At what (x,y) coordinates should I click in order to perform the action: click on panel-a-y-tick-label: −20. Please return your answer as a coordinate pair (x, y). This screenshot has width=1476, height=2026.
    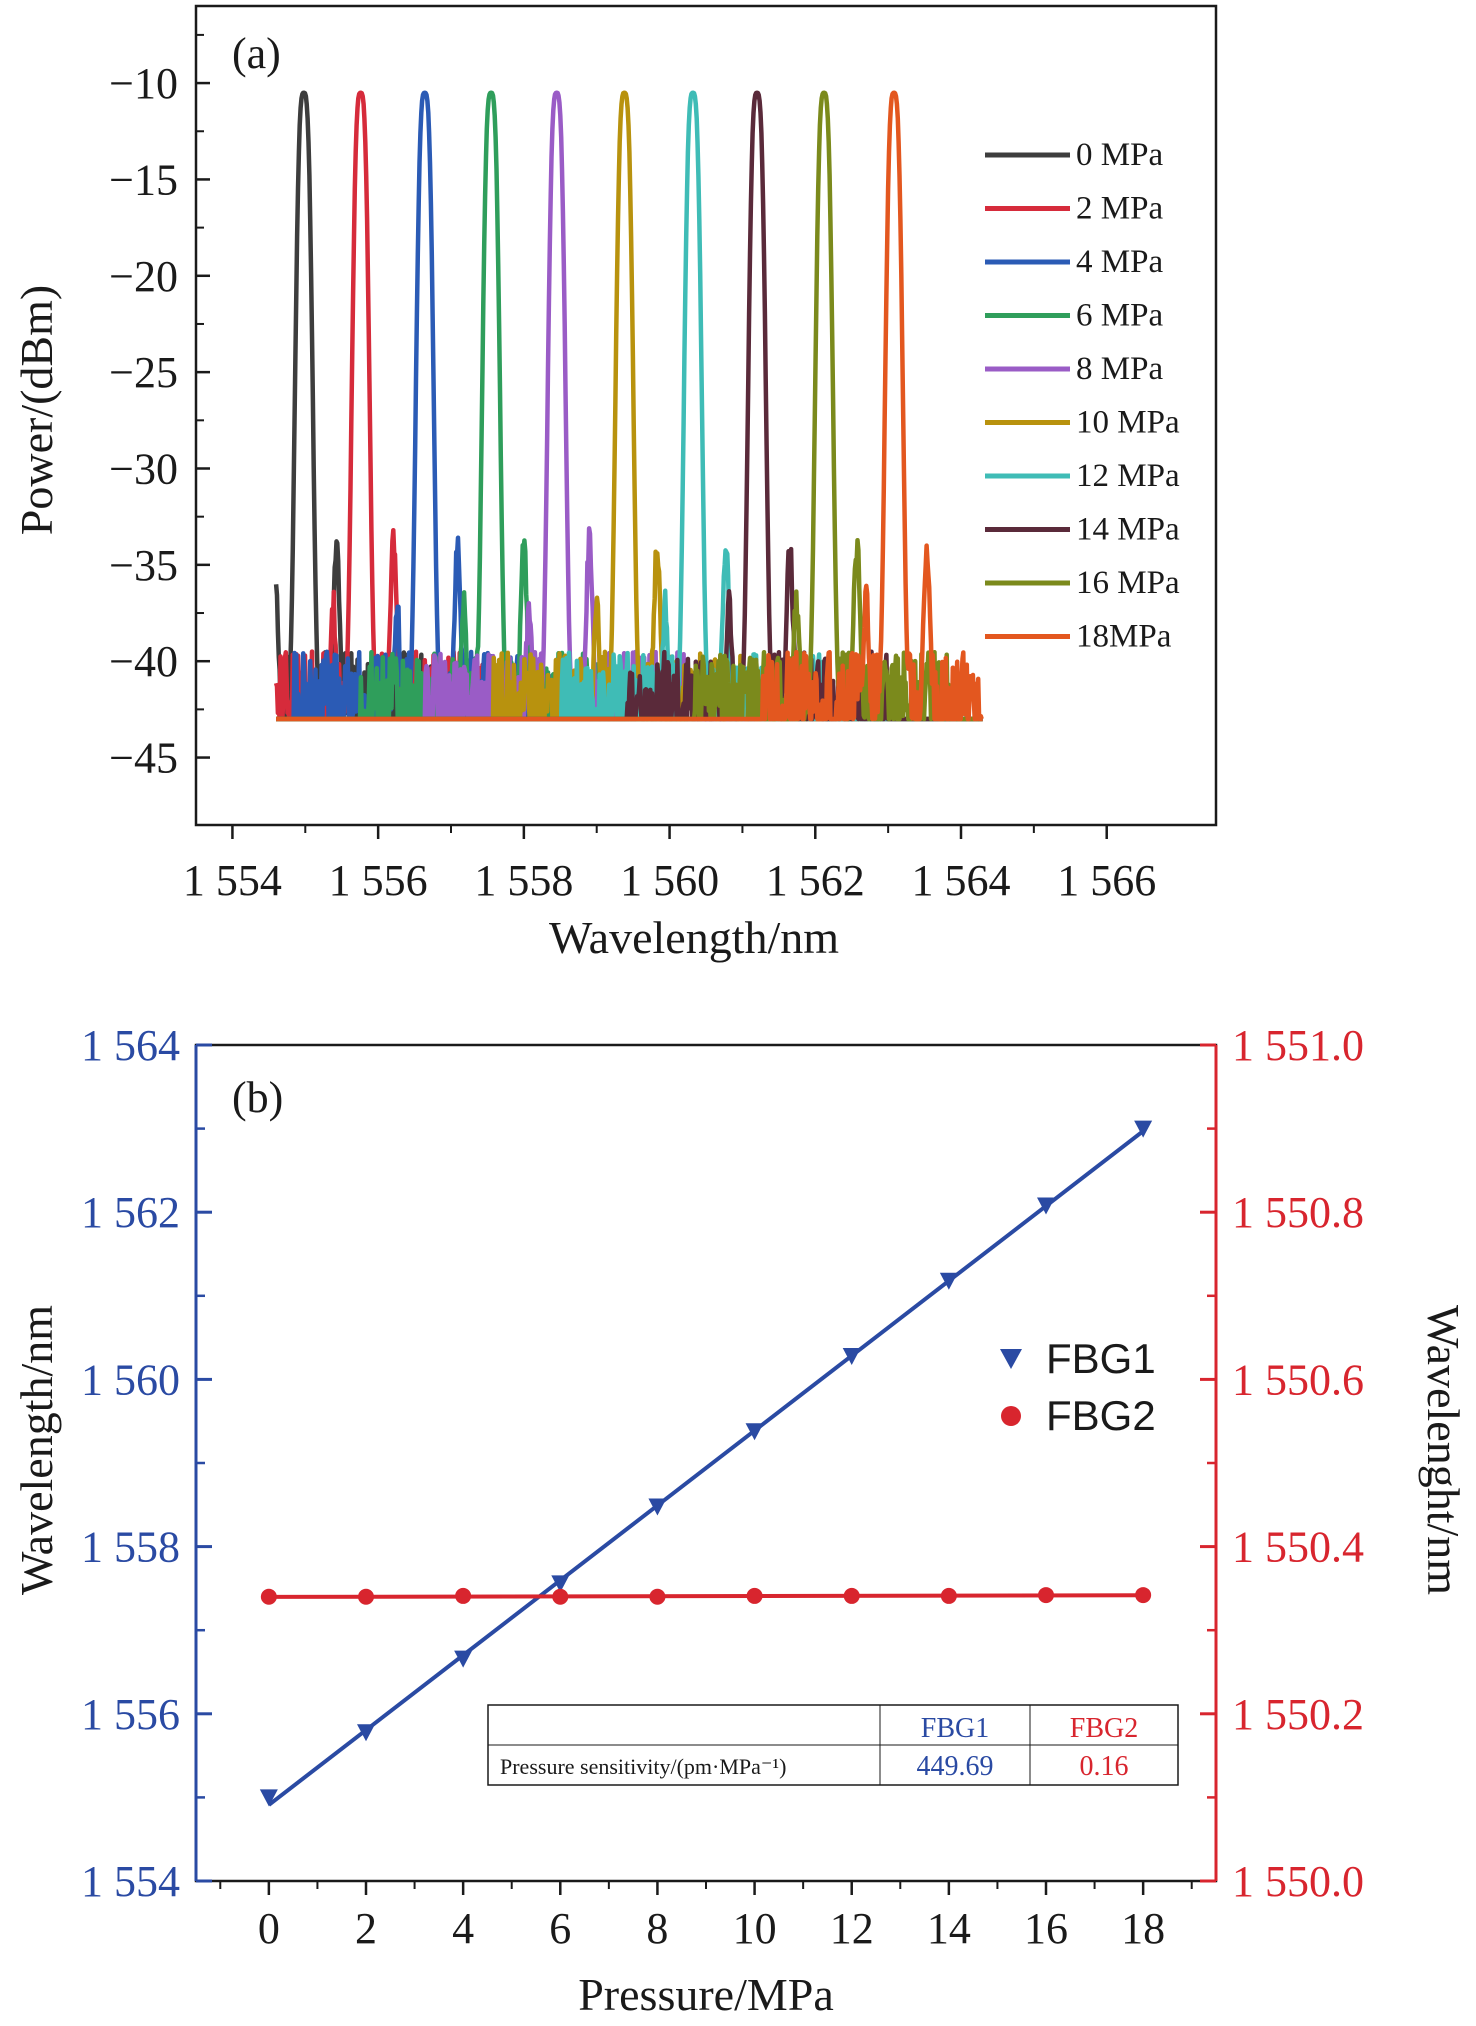
    Looking at the image, I should click on (143, 276).